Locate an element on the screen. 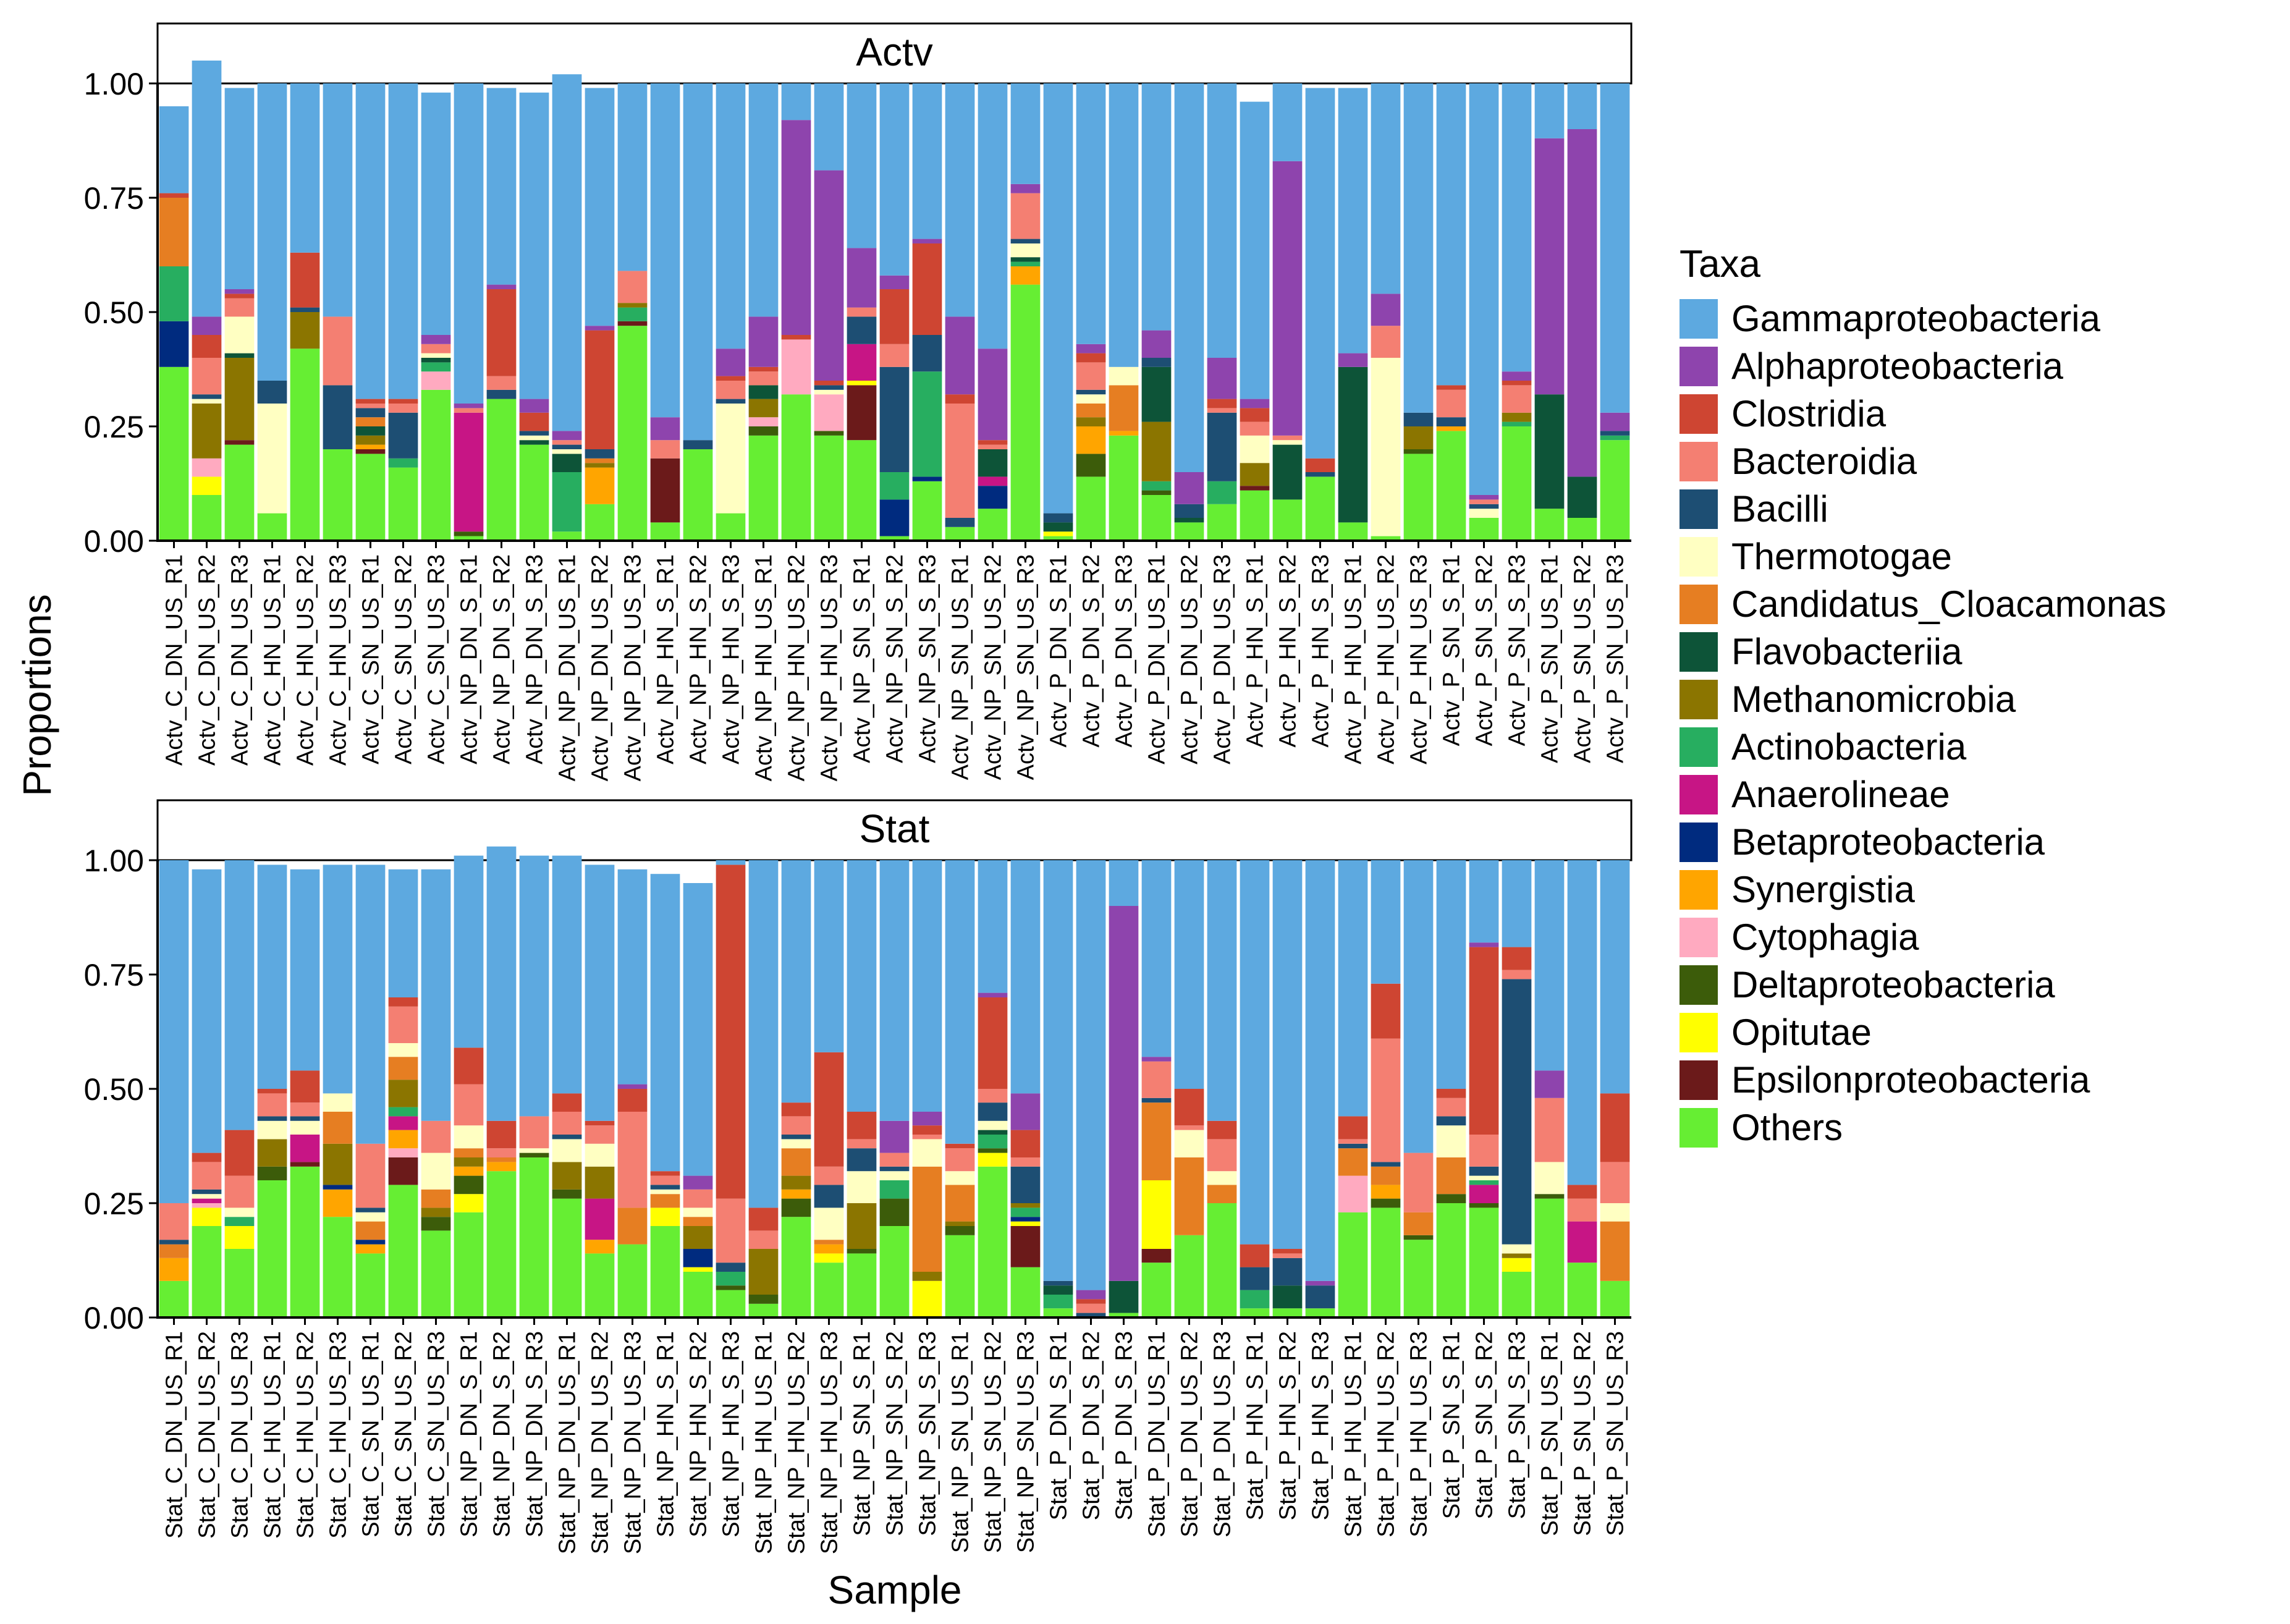 The width and height of the screenshot is (2290, 1624). bar-Stat_P_SN_S_R1 is located at coordinates (1451, 1088).